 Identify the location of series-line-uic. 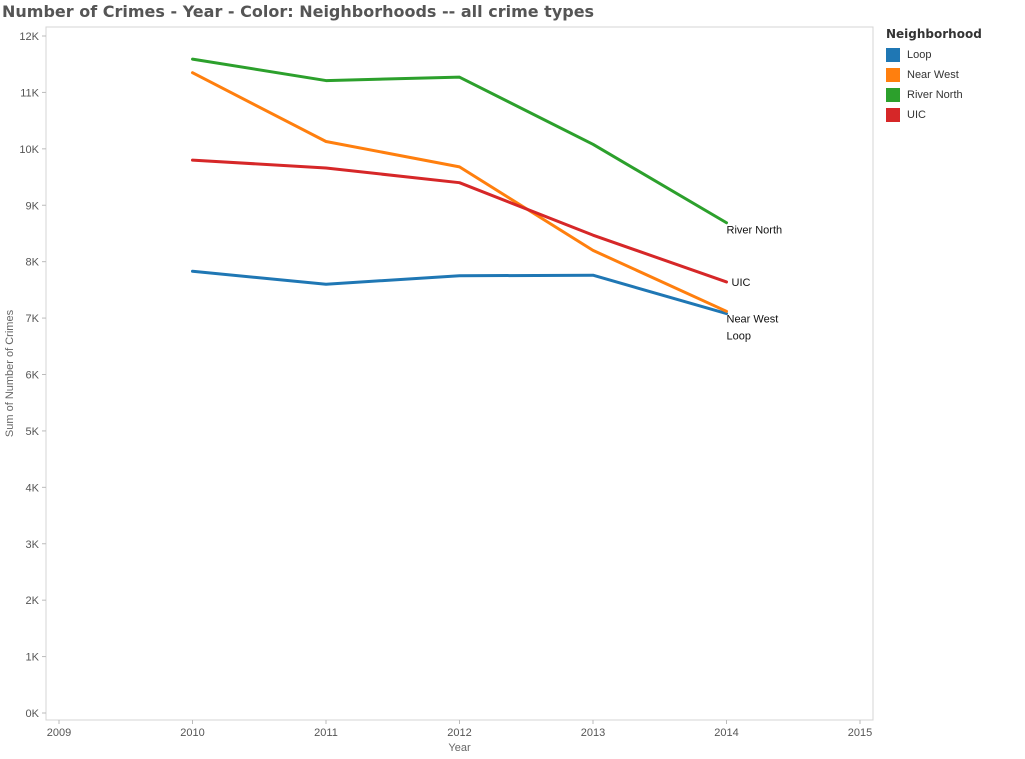
(459, 221).